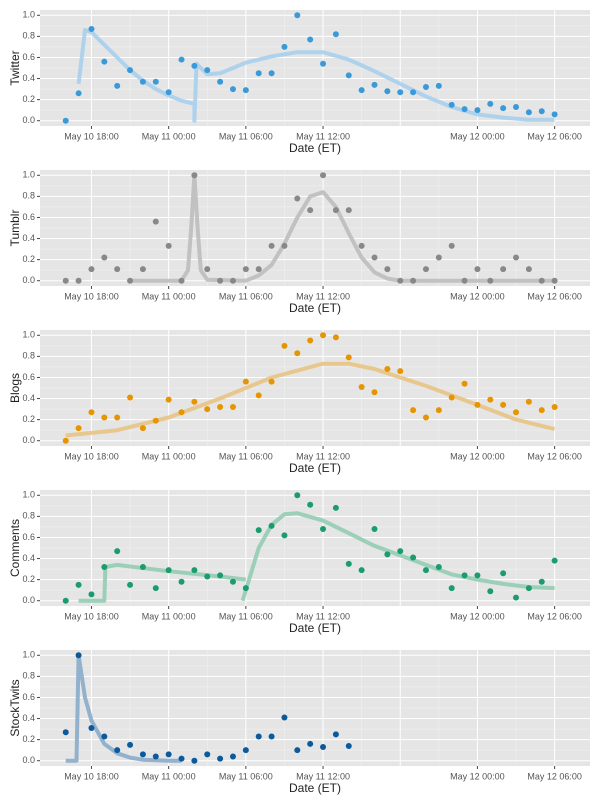 The height and width of the screenshot is (800, 600). Describe the element at coordinates (15, 548) in the screenshot. I see `y-axis-label: Comments` at that location.